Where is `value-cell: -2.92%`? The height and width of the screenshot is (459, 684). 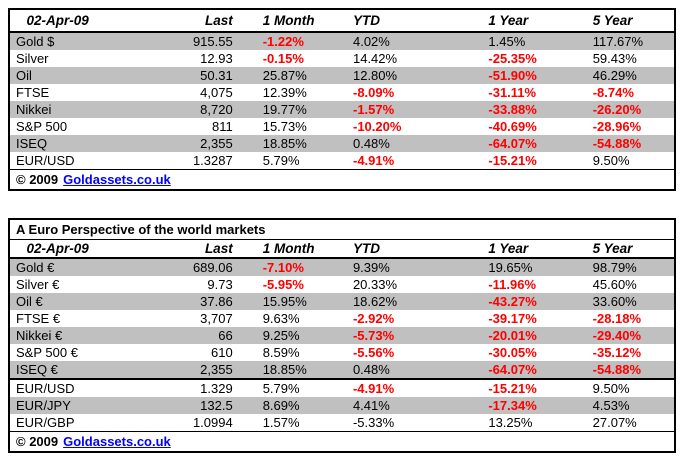
value-cell: -2.92% is located at coordinates (373, 318).